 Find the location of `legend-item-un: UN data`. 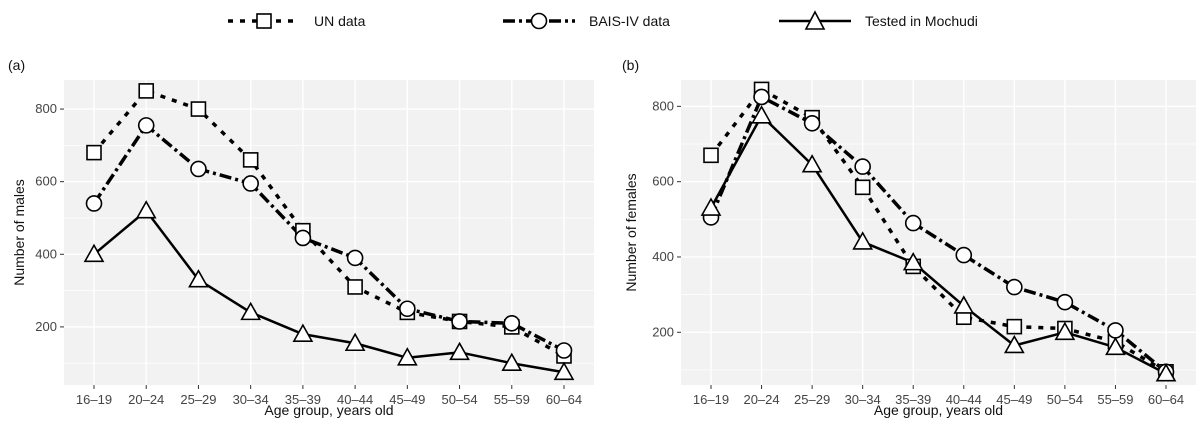

legend-item-un: UN data is located at coordinates (297, 21).